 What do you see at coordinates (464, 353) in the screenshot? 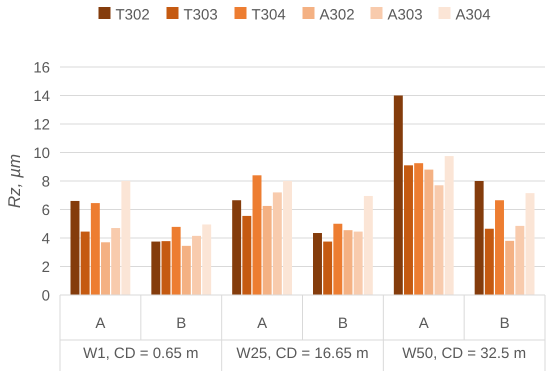
I see `text: W50, CD = 32.5 m` at bounding box center [464, 353].